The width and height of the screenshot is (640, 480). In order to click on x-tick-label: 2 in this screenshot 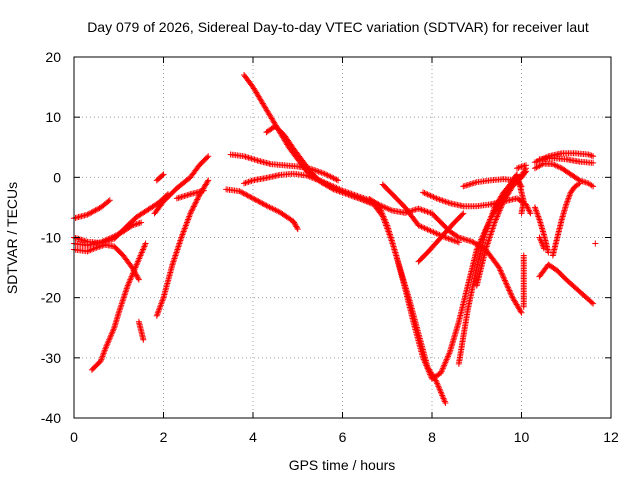, I will do `click(164, 437)`.